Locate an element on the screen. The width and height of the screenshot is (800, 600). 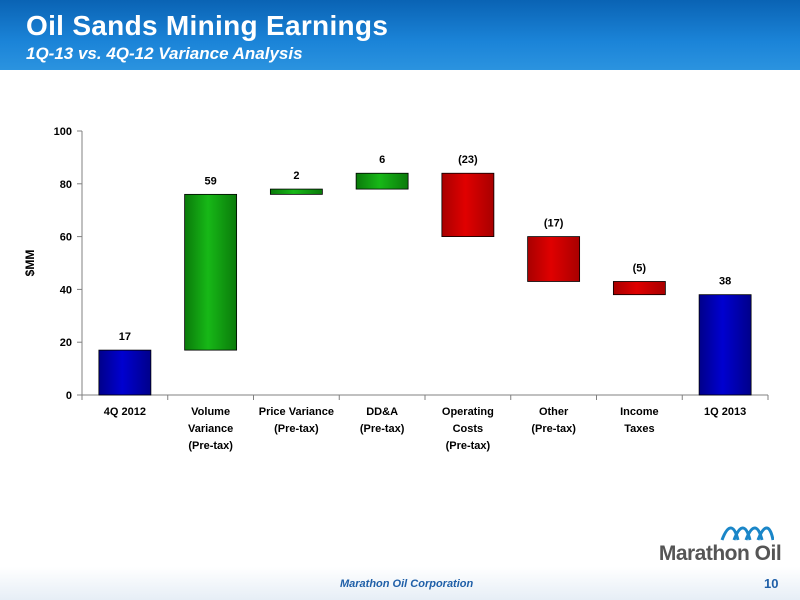
x-category-label: Operating Costs (Pre-tax) is located at coordinates (468, 429).